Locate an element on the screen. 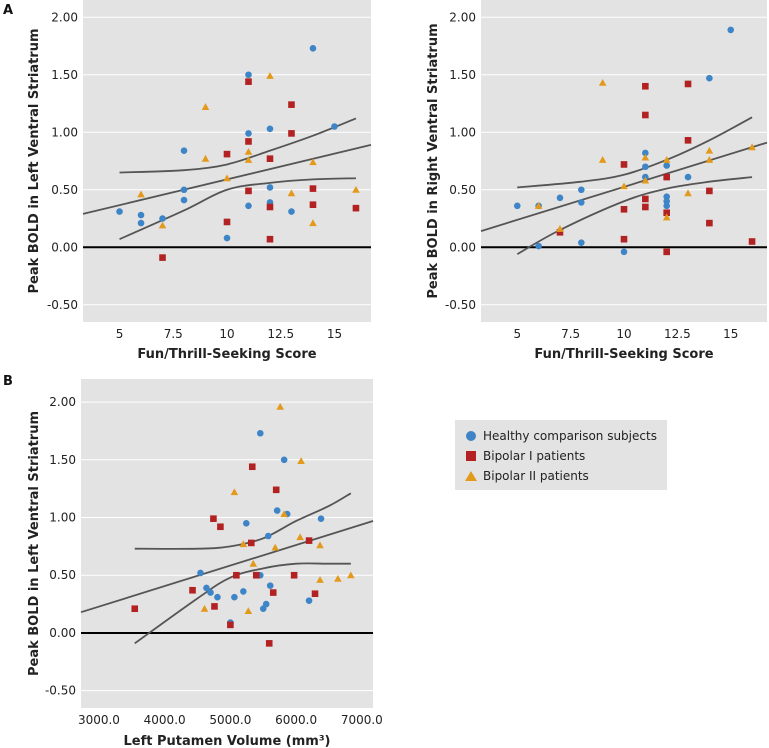  x-tick-label: 12.5 is located at coordinates (280, 334).